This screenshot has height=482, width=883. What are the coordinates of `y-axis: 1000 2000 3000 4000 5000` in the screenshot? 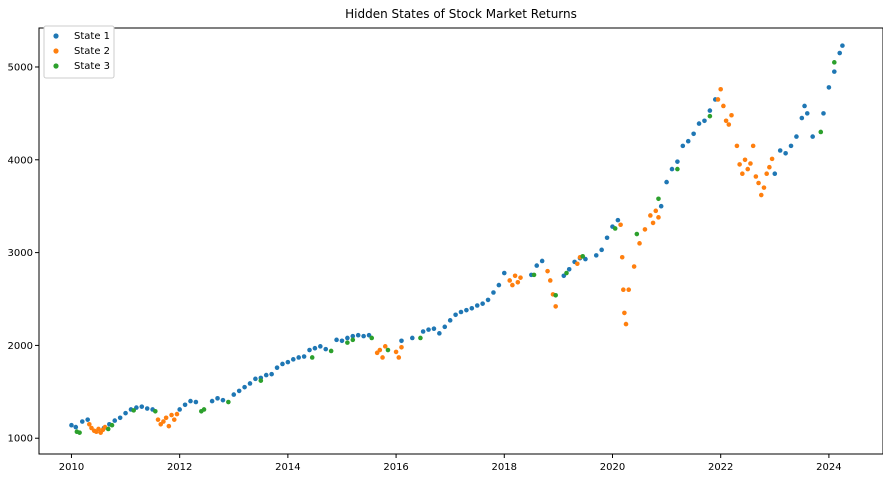 It's located at (23, 253).